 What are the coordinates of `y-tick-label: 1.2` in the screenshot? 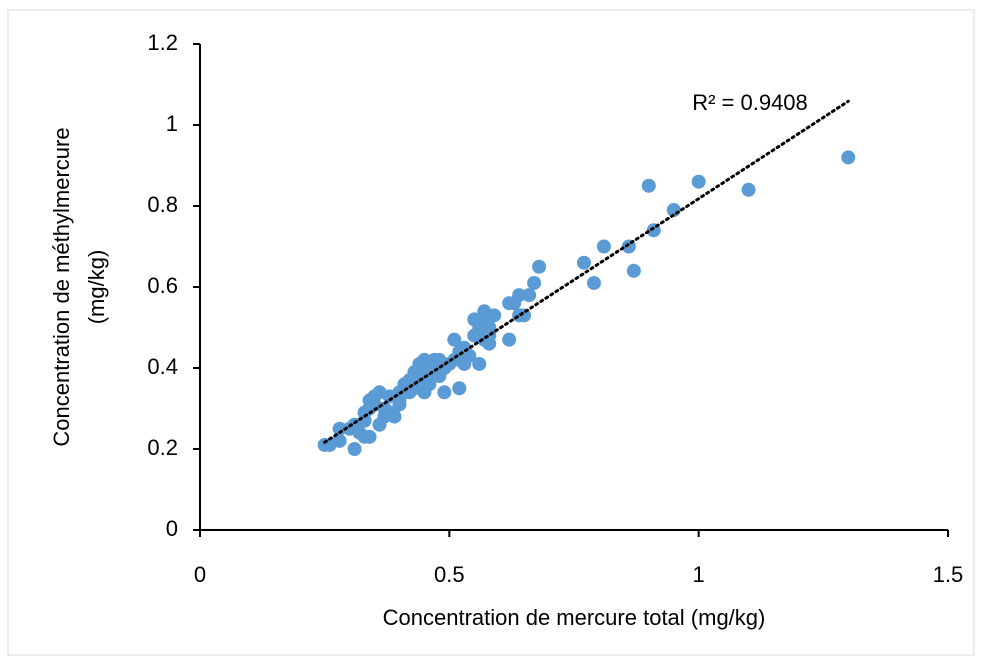 It's located at (162, 42).